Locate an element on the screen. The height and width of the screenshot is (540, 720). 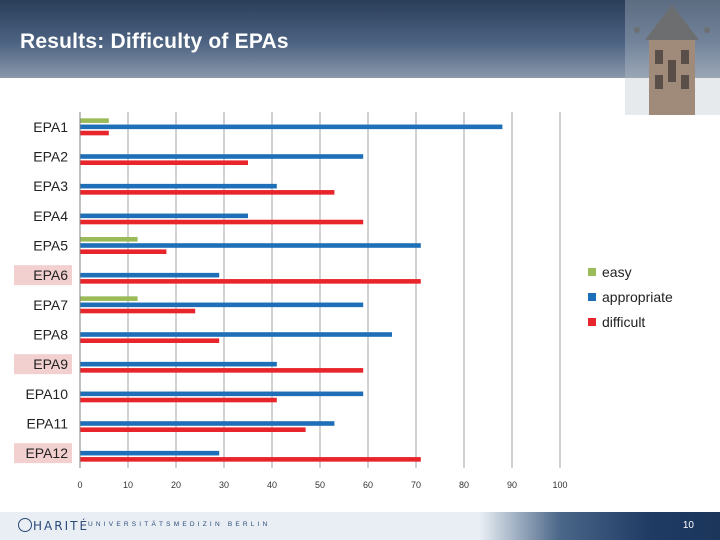
x-tick-label: 80 is located at coordinates (464, 485).